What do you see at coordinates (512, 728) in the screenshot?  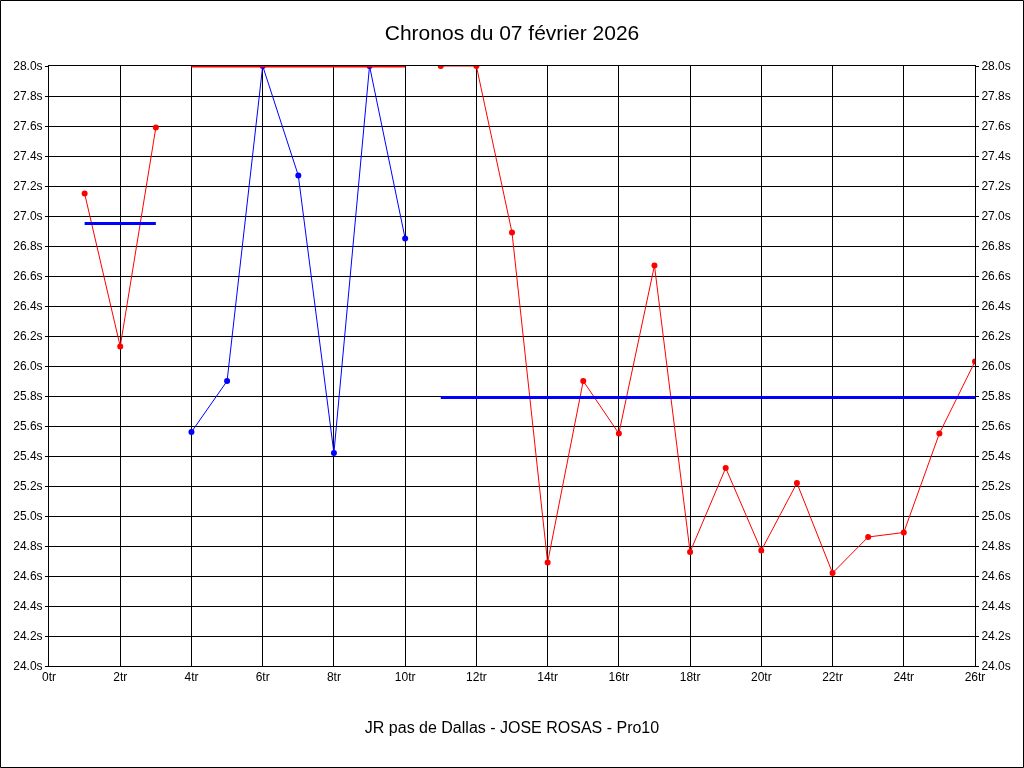 I see `x-axis-title: JR pas de Dallas - JOSE ROSAS - Pro10` at bounding box center [512, 728].